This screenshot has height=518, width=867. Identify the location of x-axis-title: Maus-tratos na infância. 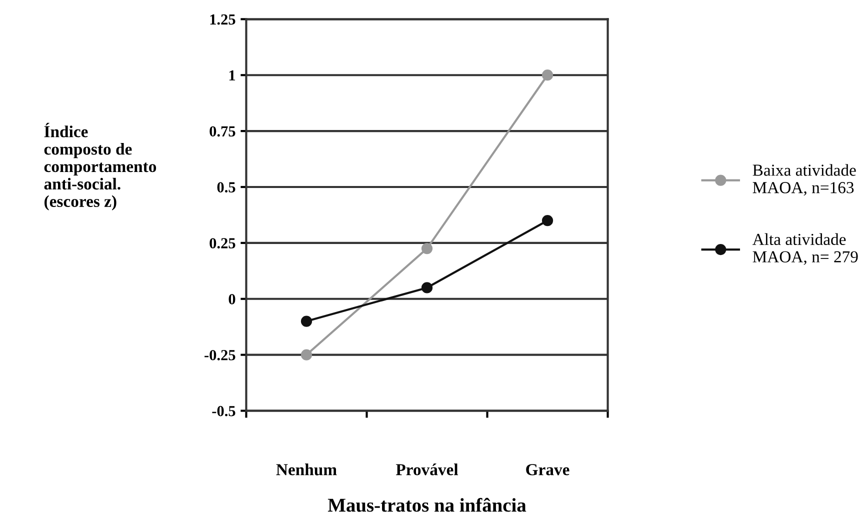
(427, 505).